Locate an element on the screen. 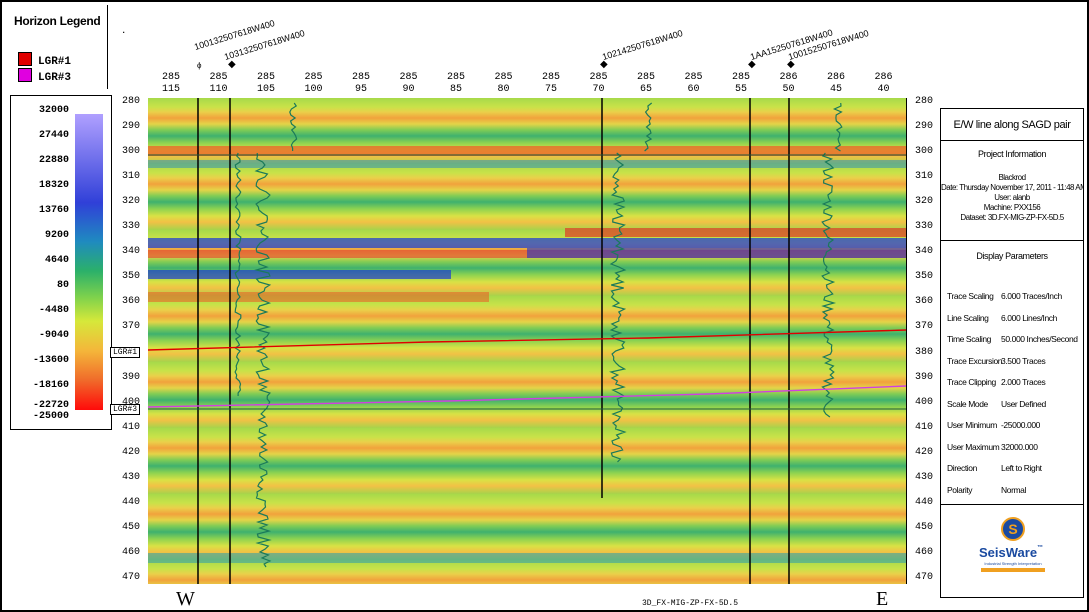  colorbar-label: 18320 is located at coordinates (53, 185).